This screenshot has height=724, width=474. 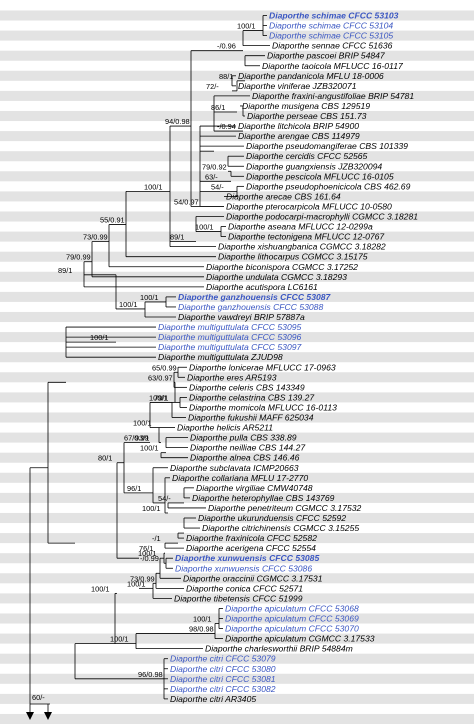 I want to click on taxon-label: Diaporthe ganzhouensis CFCC 53087, so click(x=255, y=297).